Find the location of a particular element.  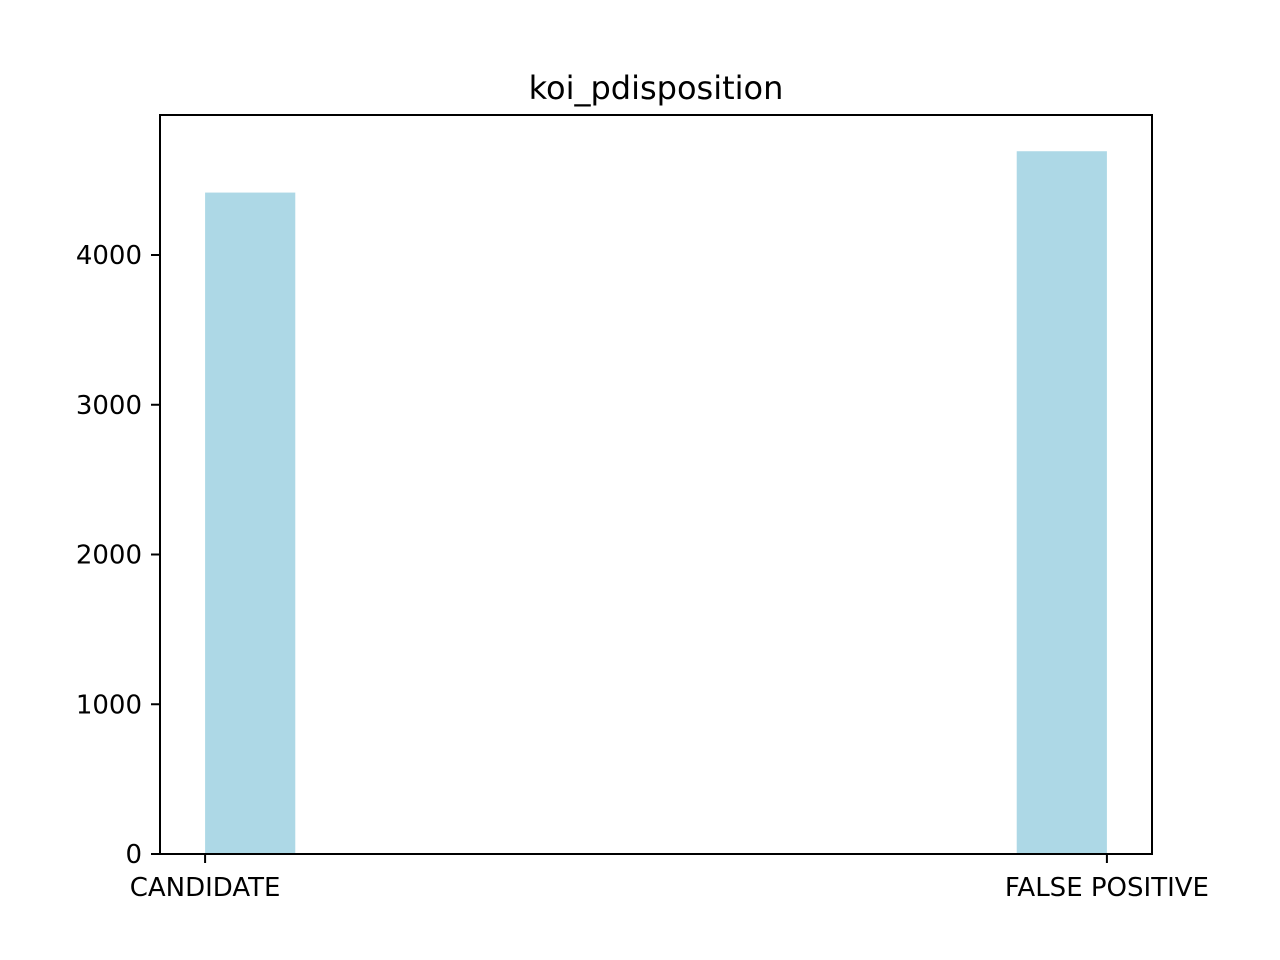

bar-false-positive is located at coordinates (1061, 502).